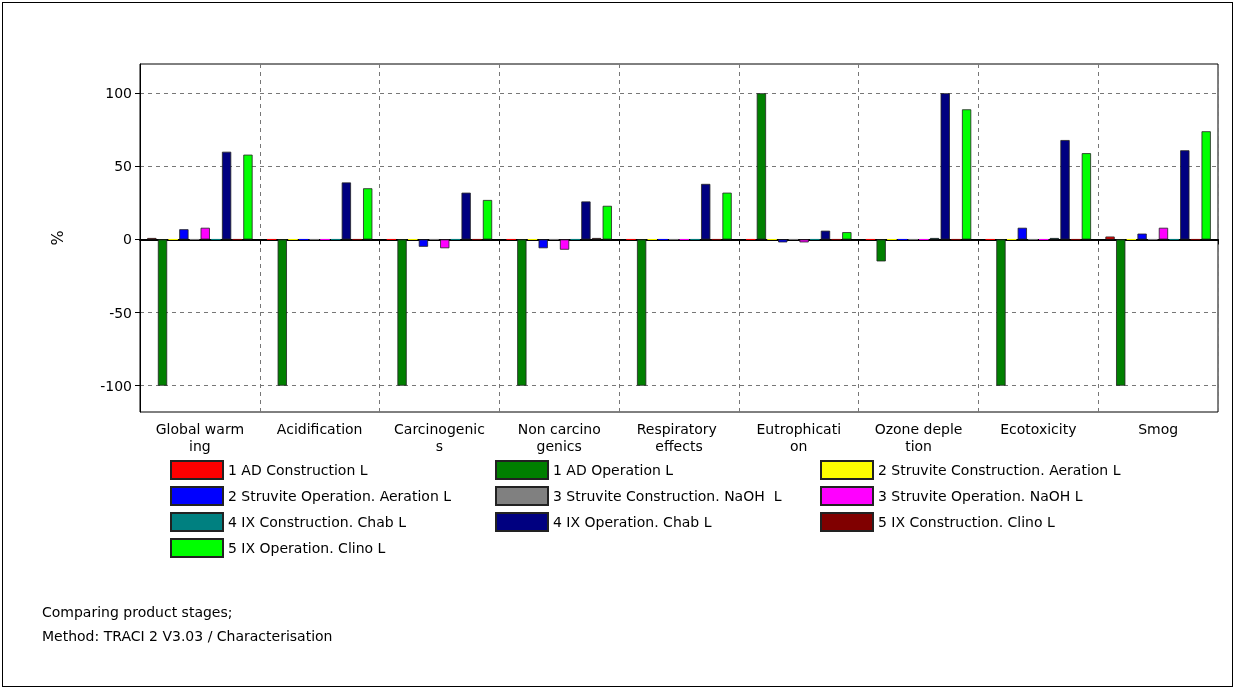  I want to click on legend-label: 5 IX Operation. Clino L, so click(307, 548).